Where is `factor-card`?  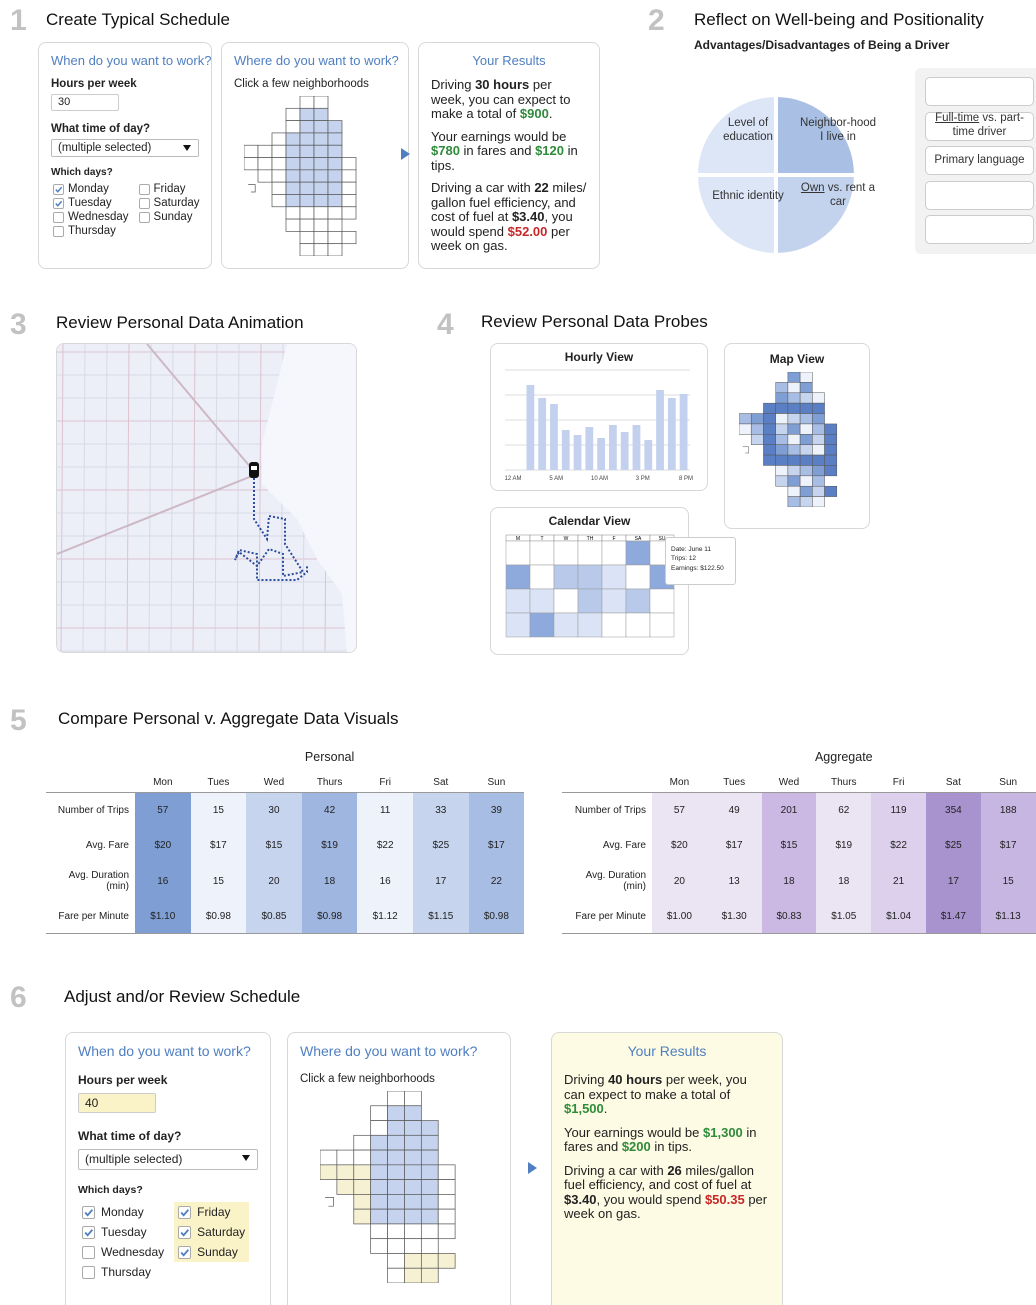
factor-card is located at coordinates (979, 91).